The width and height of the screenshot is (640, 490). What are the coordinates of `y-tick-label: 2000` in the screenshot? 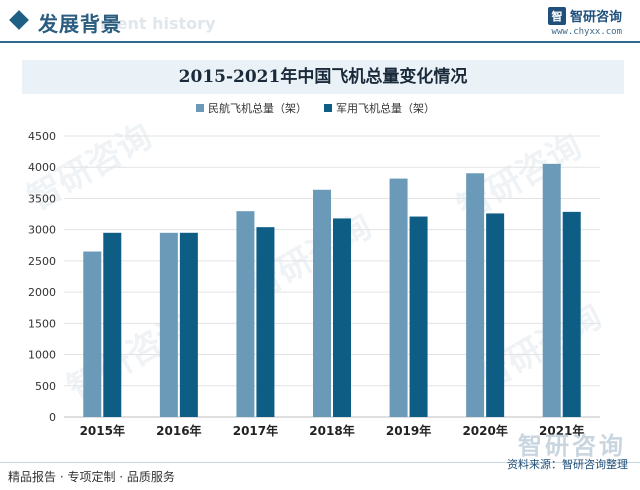 It's located at (42, 292).